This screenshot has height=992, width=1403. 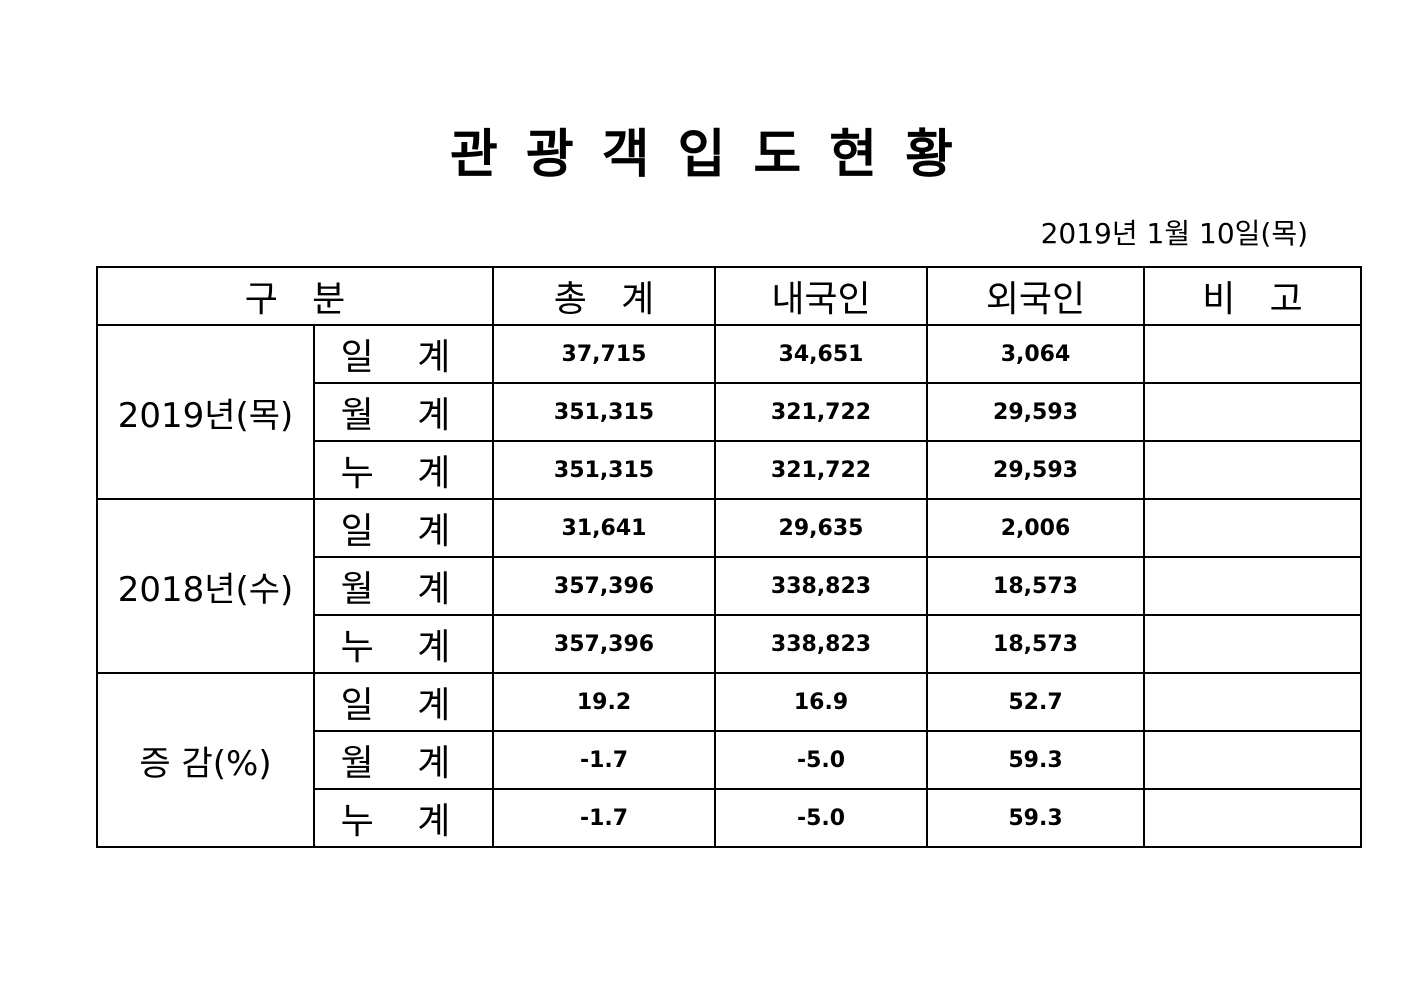 What do you see at coordinates (295, 296) in the screenshot?
I see `header-category: 구 분` at bounding box center [295, 296].